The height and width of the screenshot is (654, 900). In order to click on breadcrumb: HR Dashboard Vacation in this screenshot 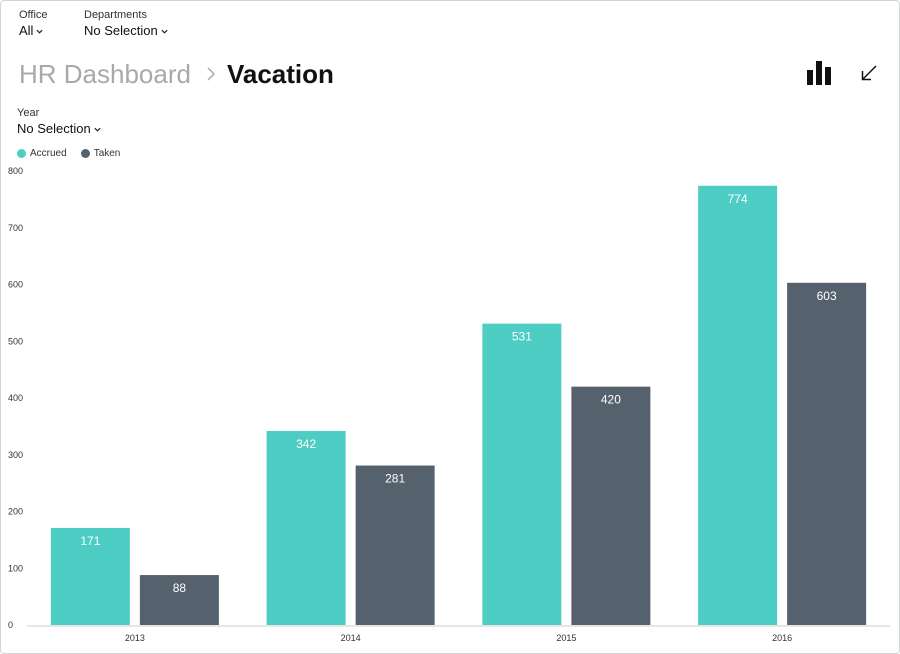, I will do `click(176, 74)`.